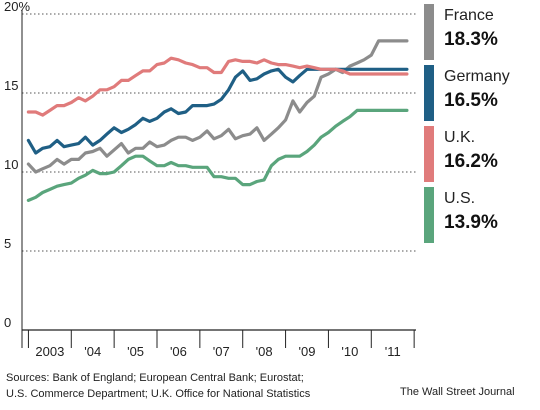 The image size is (540, 410). What do you see at coordinates (178, 351) in the screenshot?
I see `x-tick-label: '06` at bounding box center [178, 351].